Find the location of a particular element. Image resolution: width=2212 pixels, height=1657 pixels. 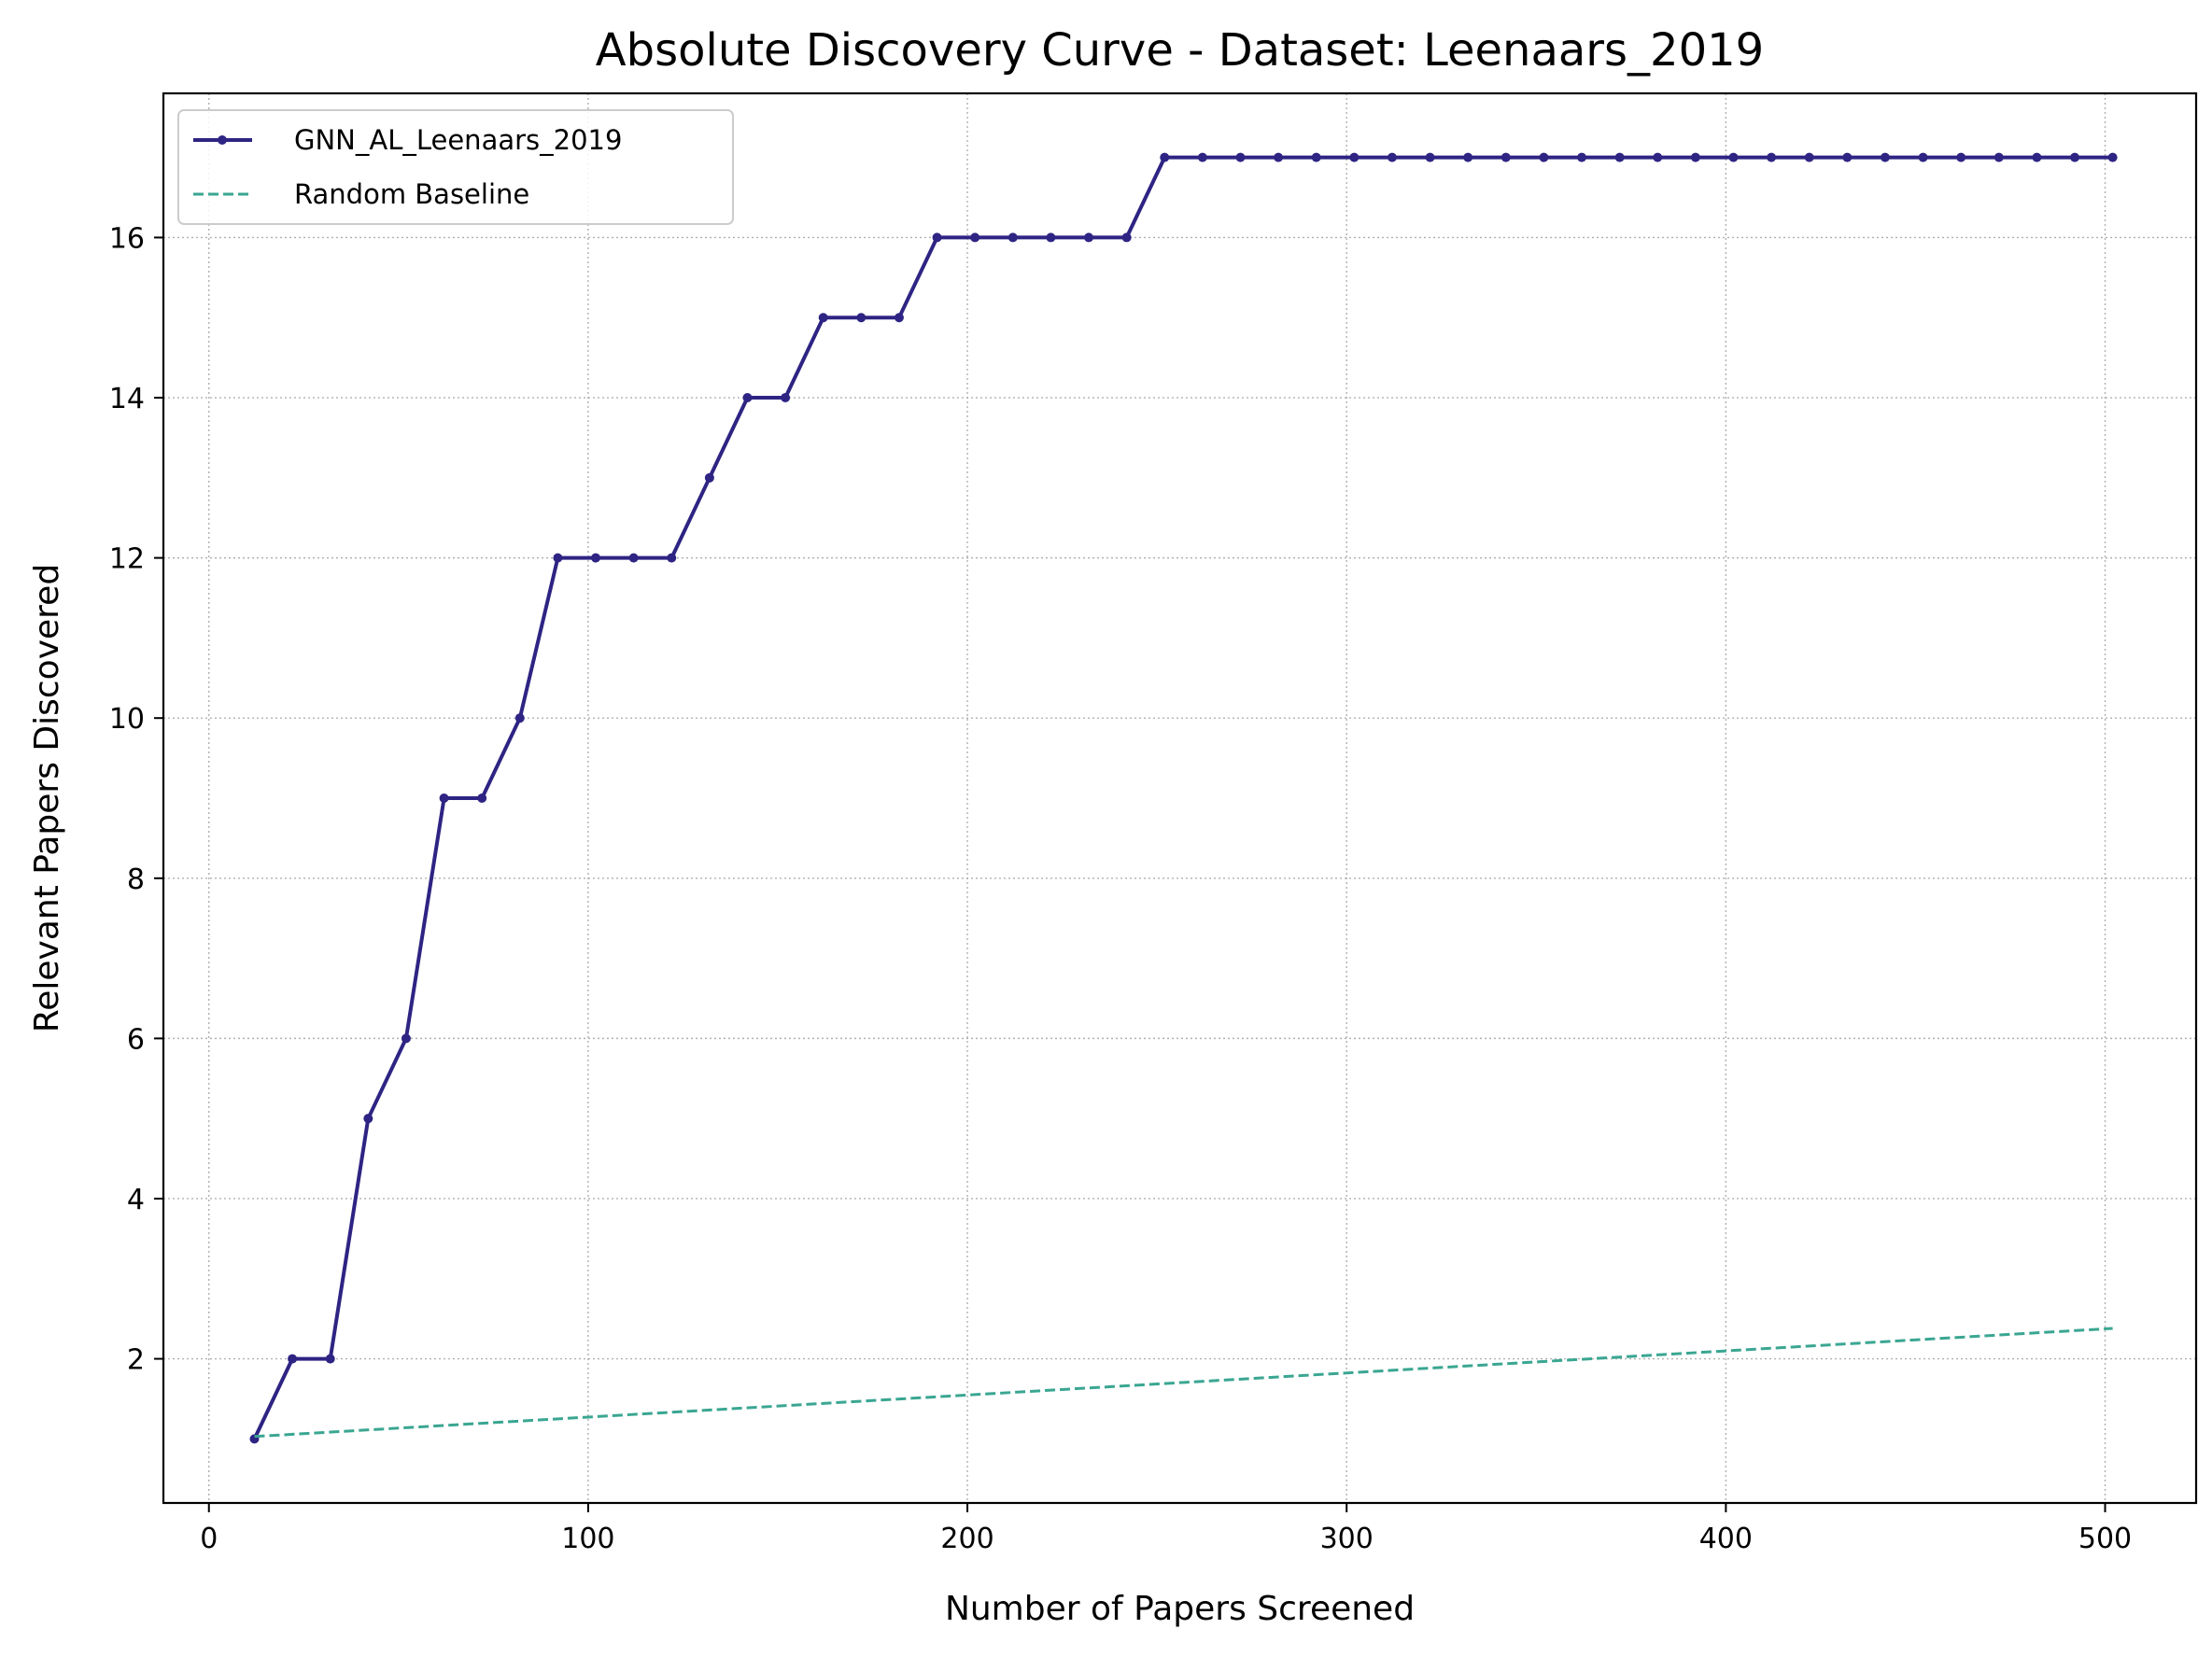

y-tick-label: 6 is located at coordinates (136, 1039).